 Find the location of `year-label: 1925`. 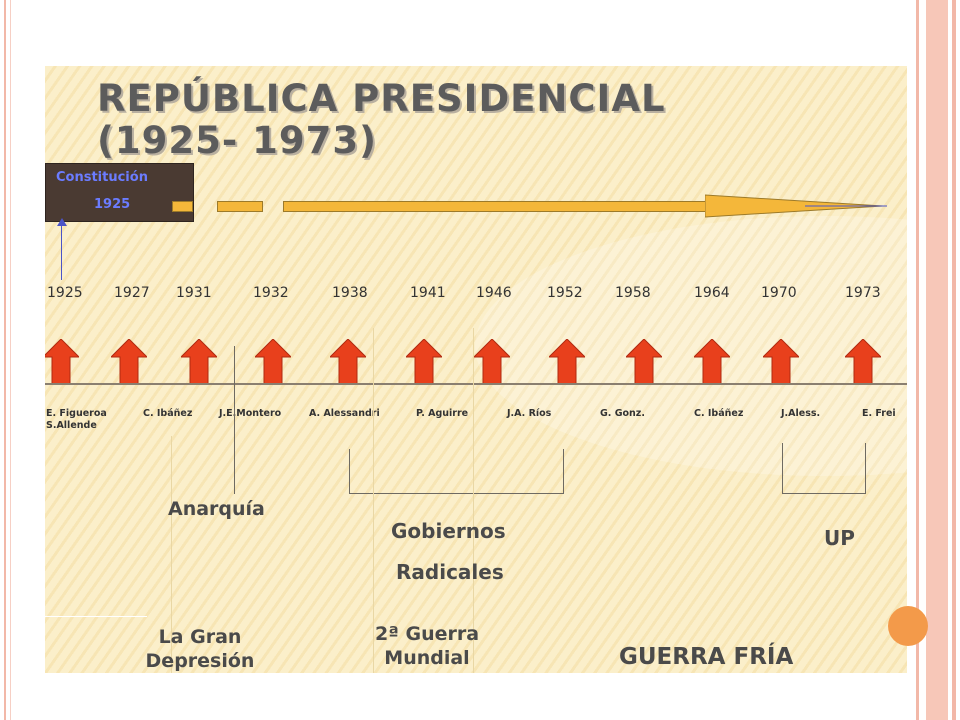

year-label: 1925 is located at coordinates (65, 293).